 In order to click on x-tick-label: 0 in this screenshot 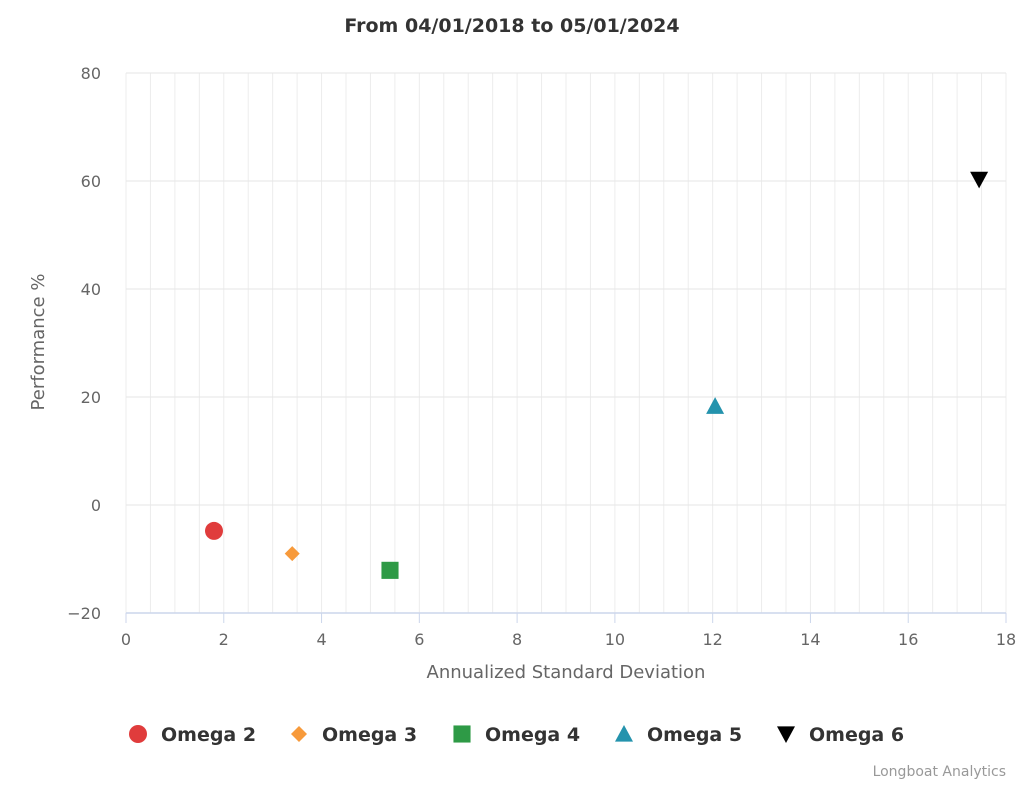, I will do `click(126, 639)`.